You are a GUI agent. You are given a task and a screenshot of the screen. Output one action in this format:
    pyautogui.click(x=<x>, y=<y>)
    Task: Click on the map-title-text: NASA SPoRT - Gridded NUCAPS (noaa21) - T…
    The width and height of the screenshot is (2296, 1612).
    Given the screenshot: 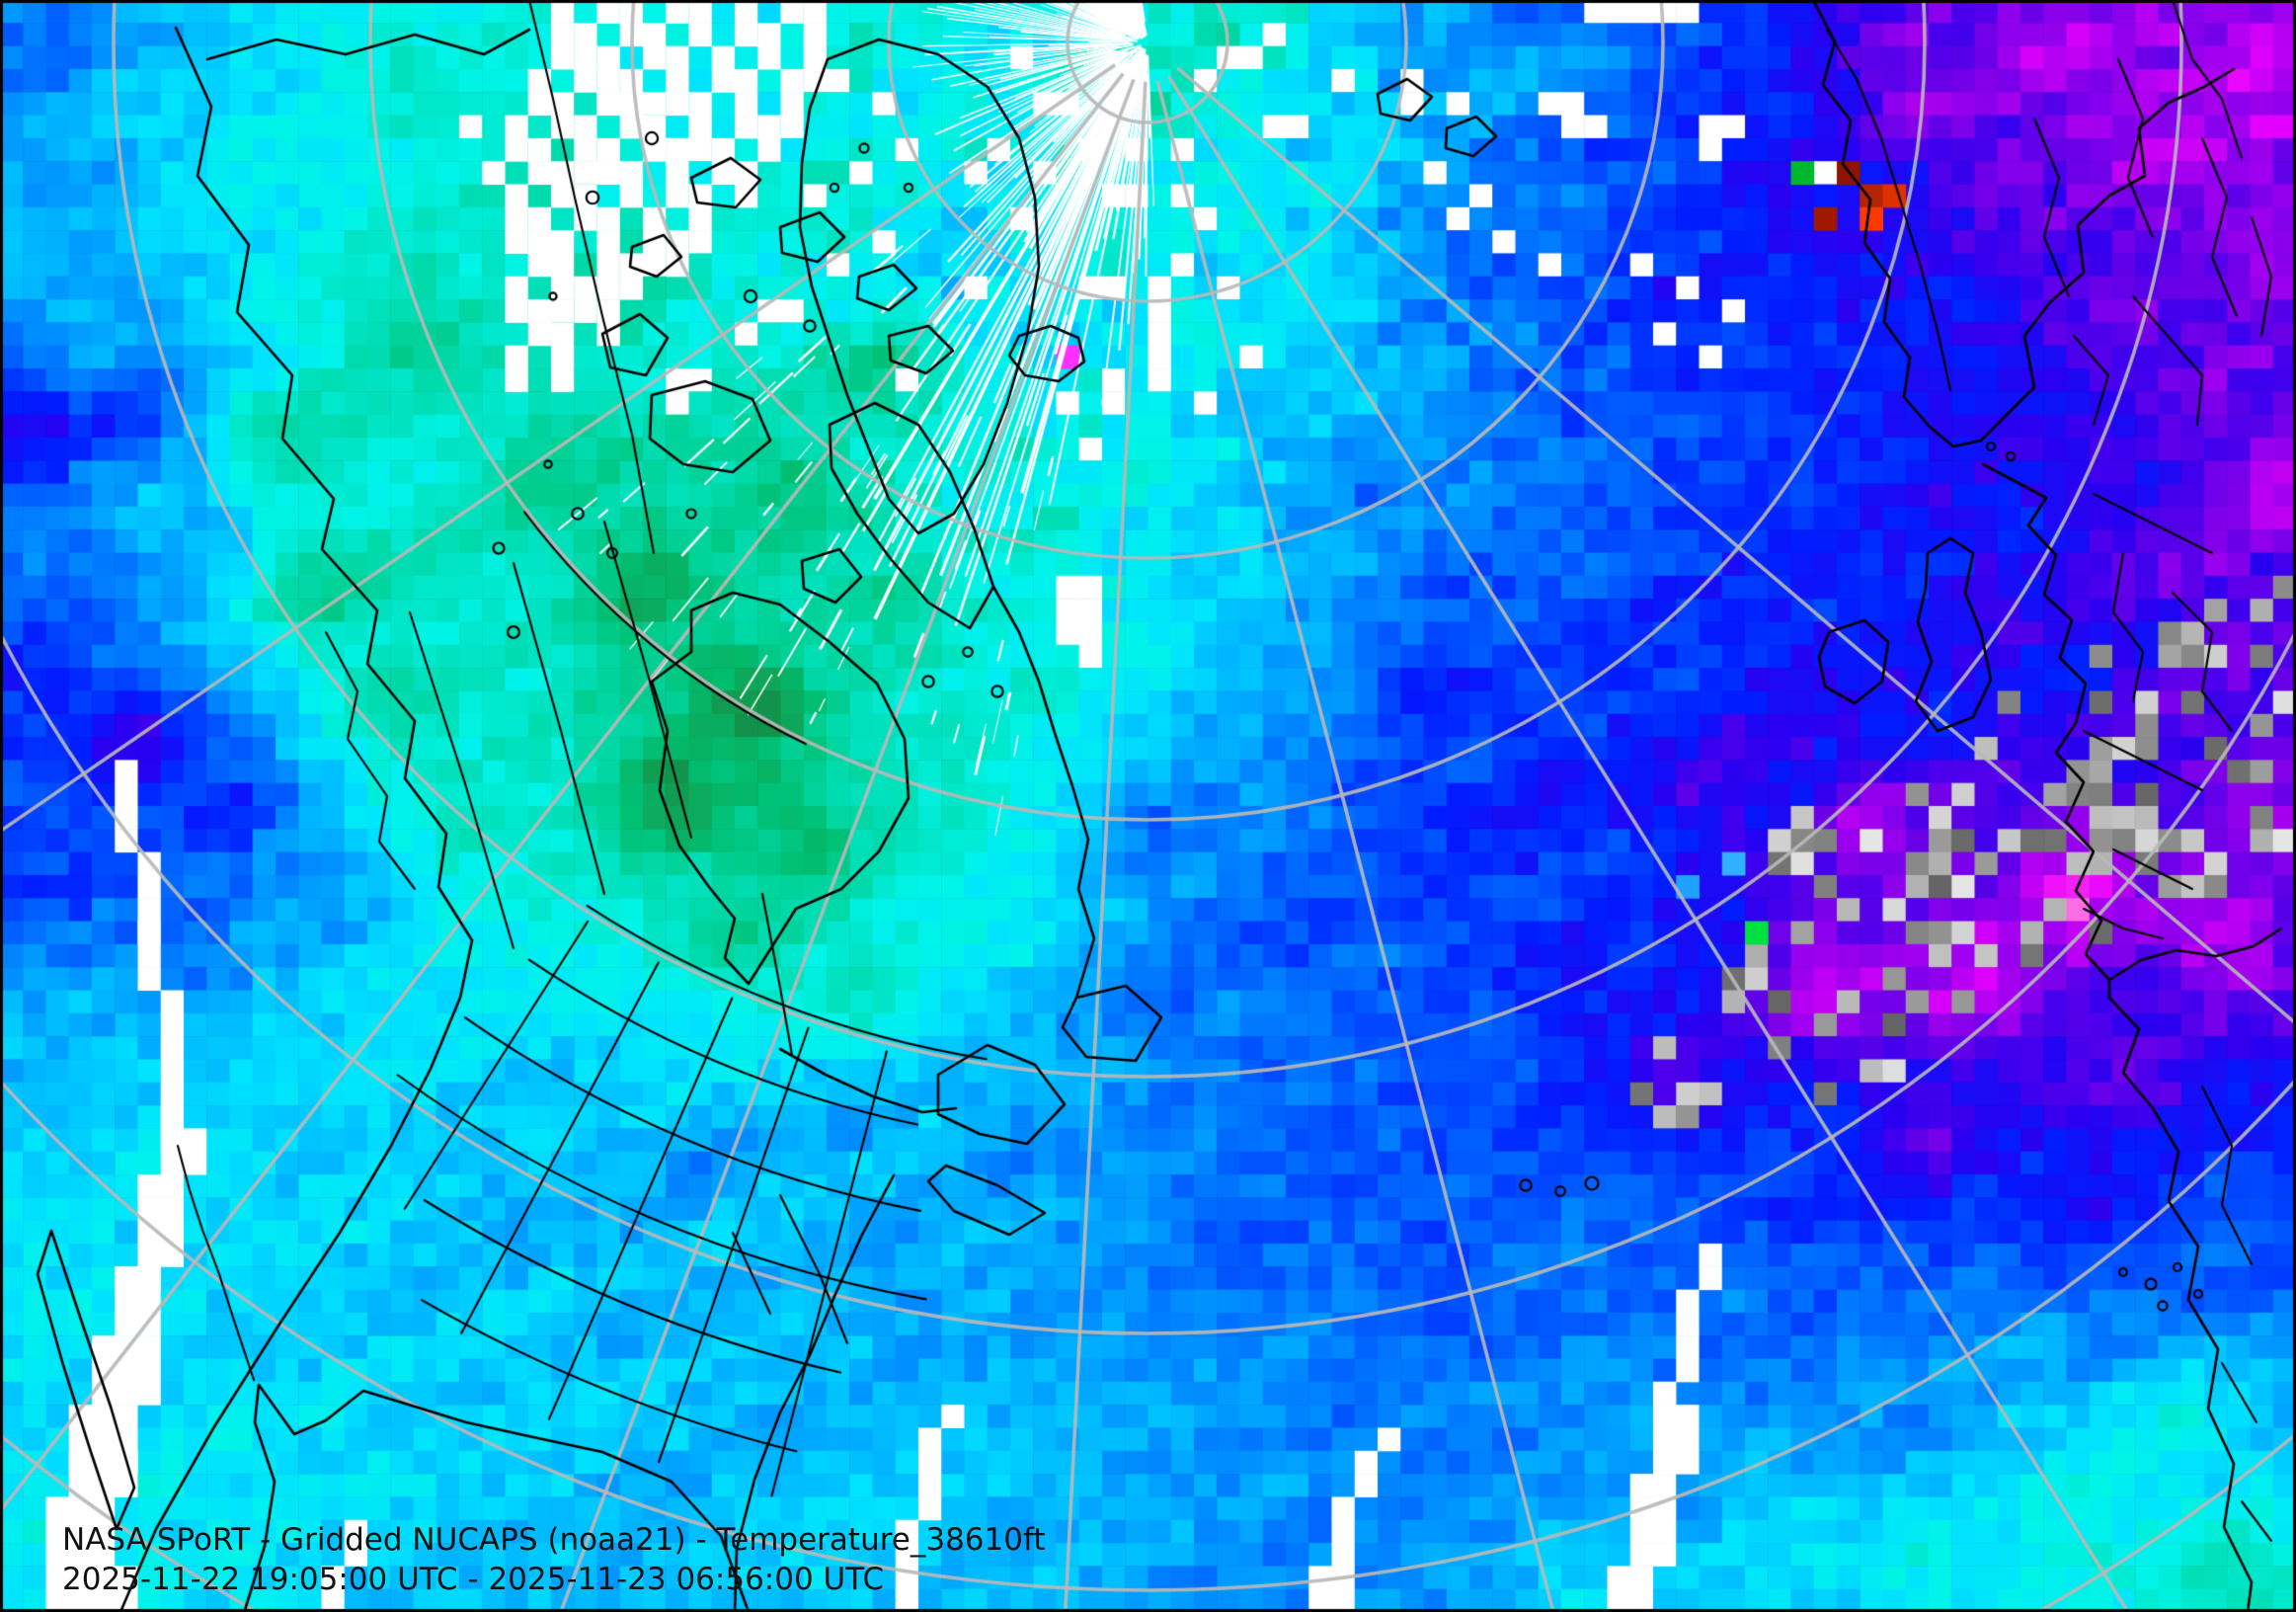 What is the action you would take?
    pyautogui.click(x=554, y=1540)
    